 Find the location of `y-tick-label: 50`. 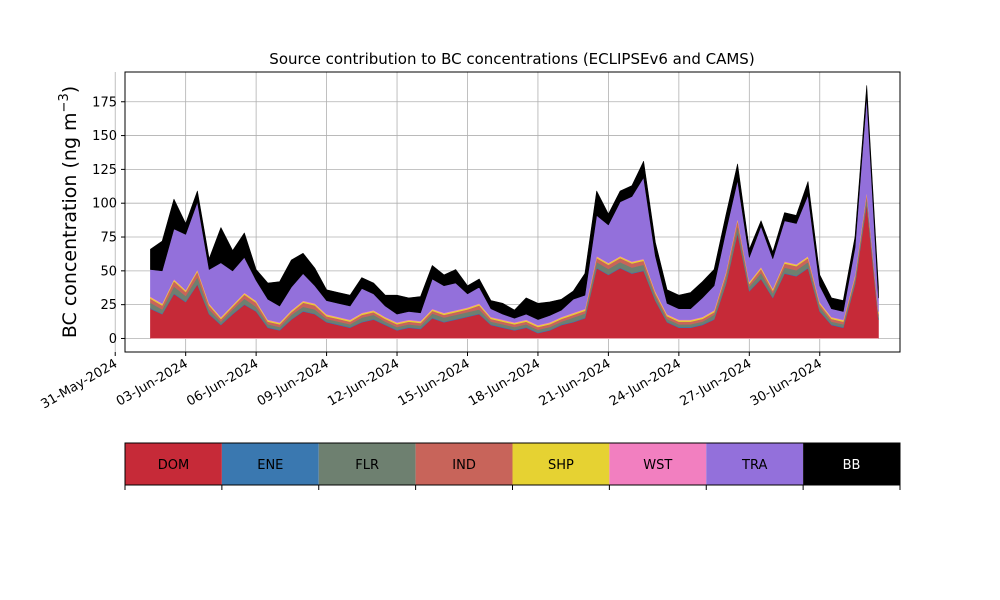

y-tick-label: 50 is located at coordinates (108, 271).